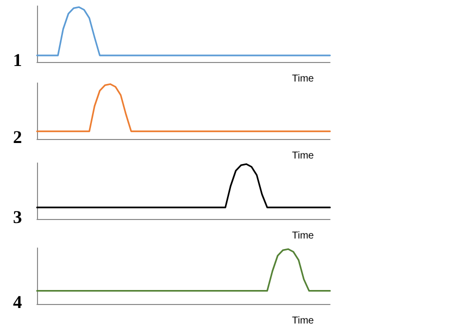 Image resolution: width=474 pixels, height=330 pixels. Describe the element at coordinates (17, 60) in the screenshot. I see `text: 1` at that location.